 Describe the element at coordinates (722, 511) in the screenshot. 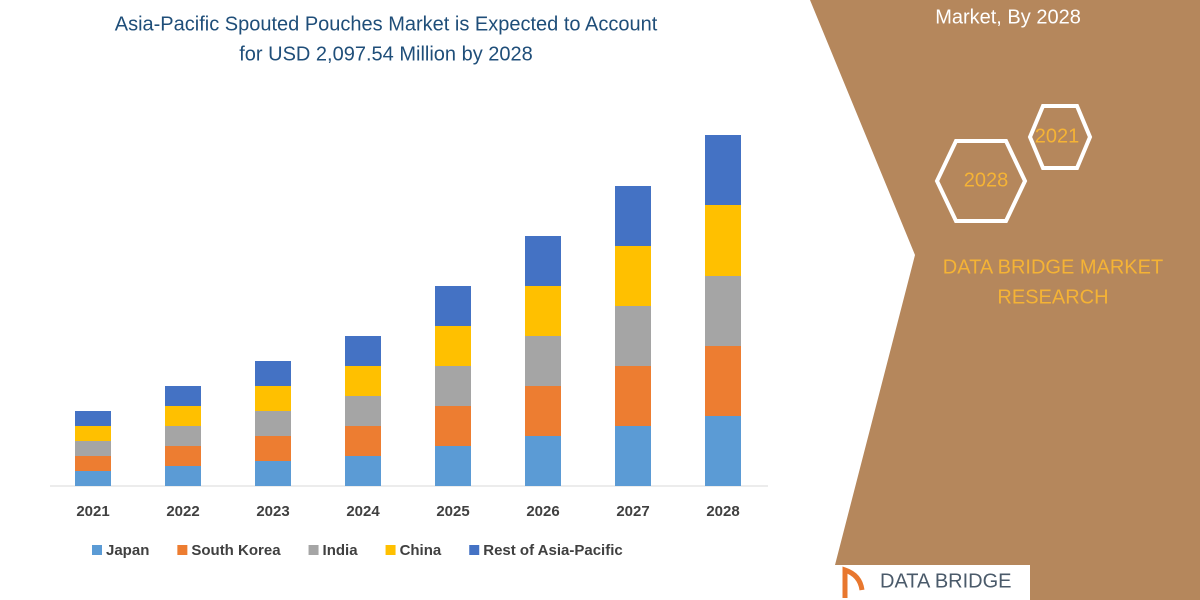

I see `x-tick-label: 2028` at that location.